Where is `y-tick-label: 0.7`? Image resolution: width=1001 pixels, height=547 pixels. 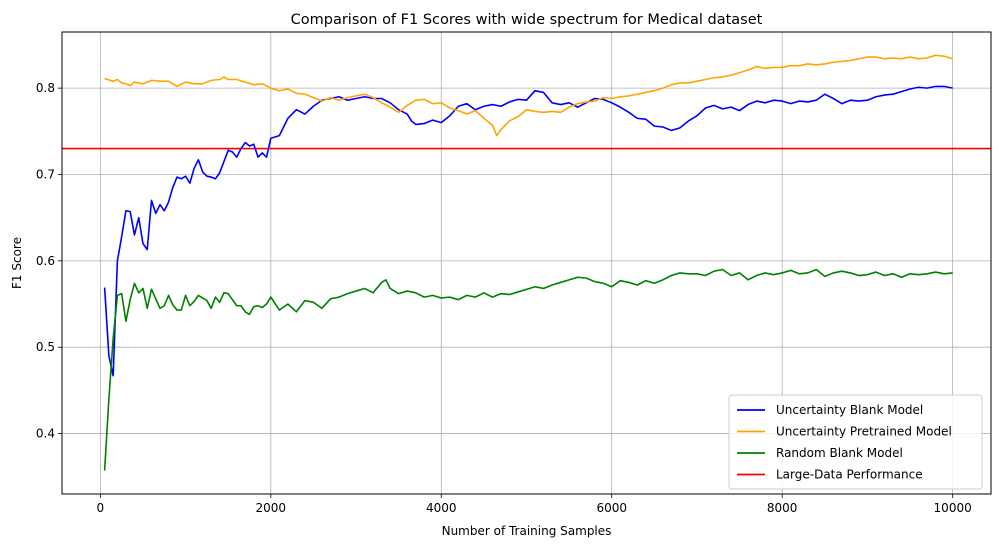 y-tick-label: 0.7 is located at coordinates (45, 174).